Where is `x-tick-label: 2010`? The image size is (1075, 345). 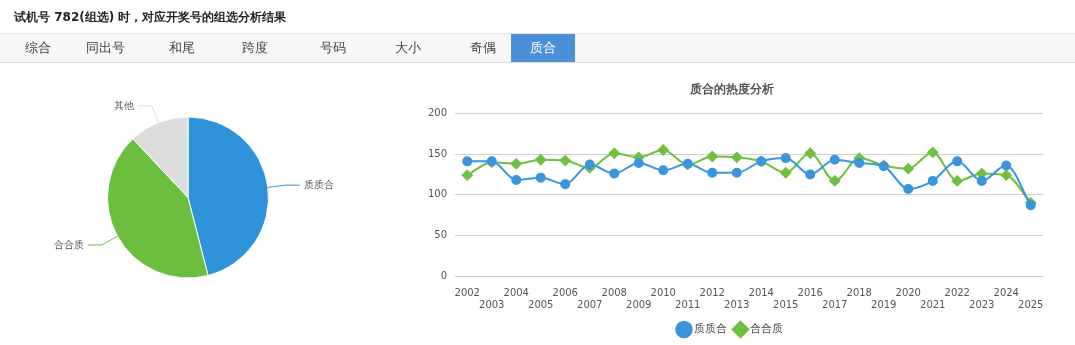 x-tick-label: 2010 is located at coordinates (663, 292).